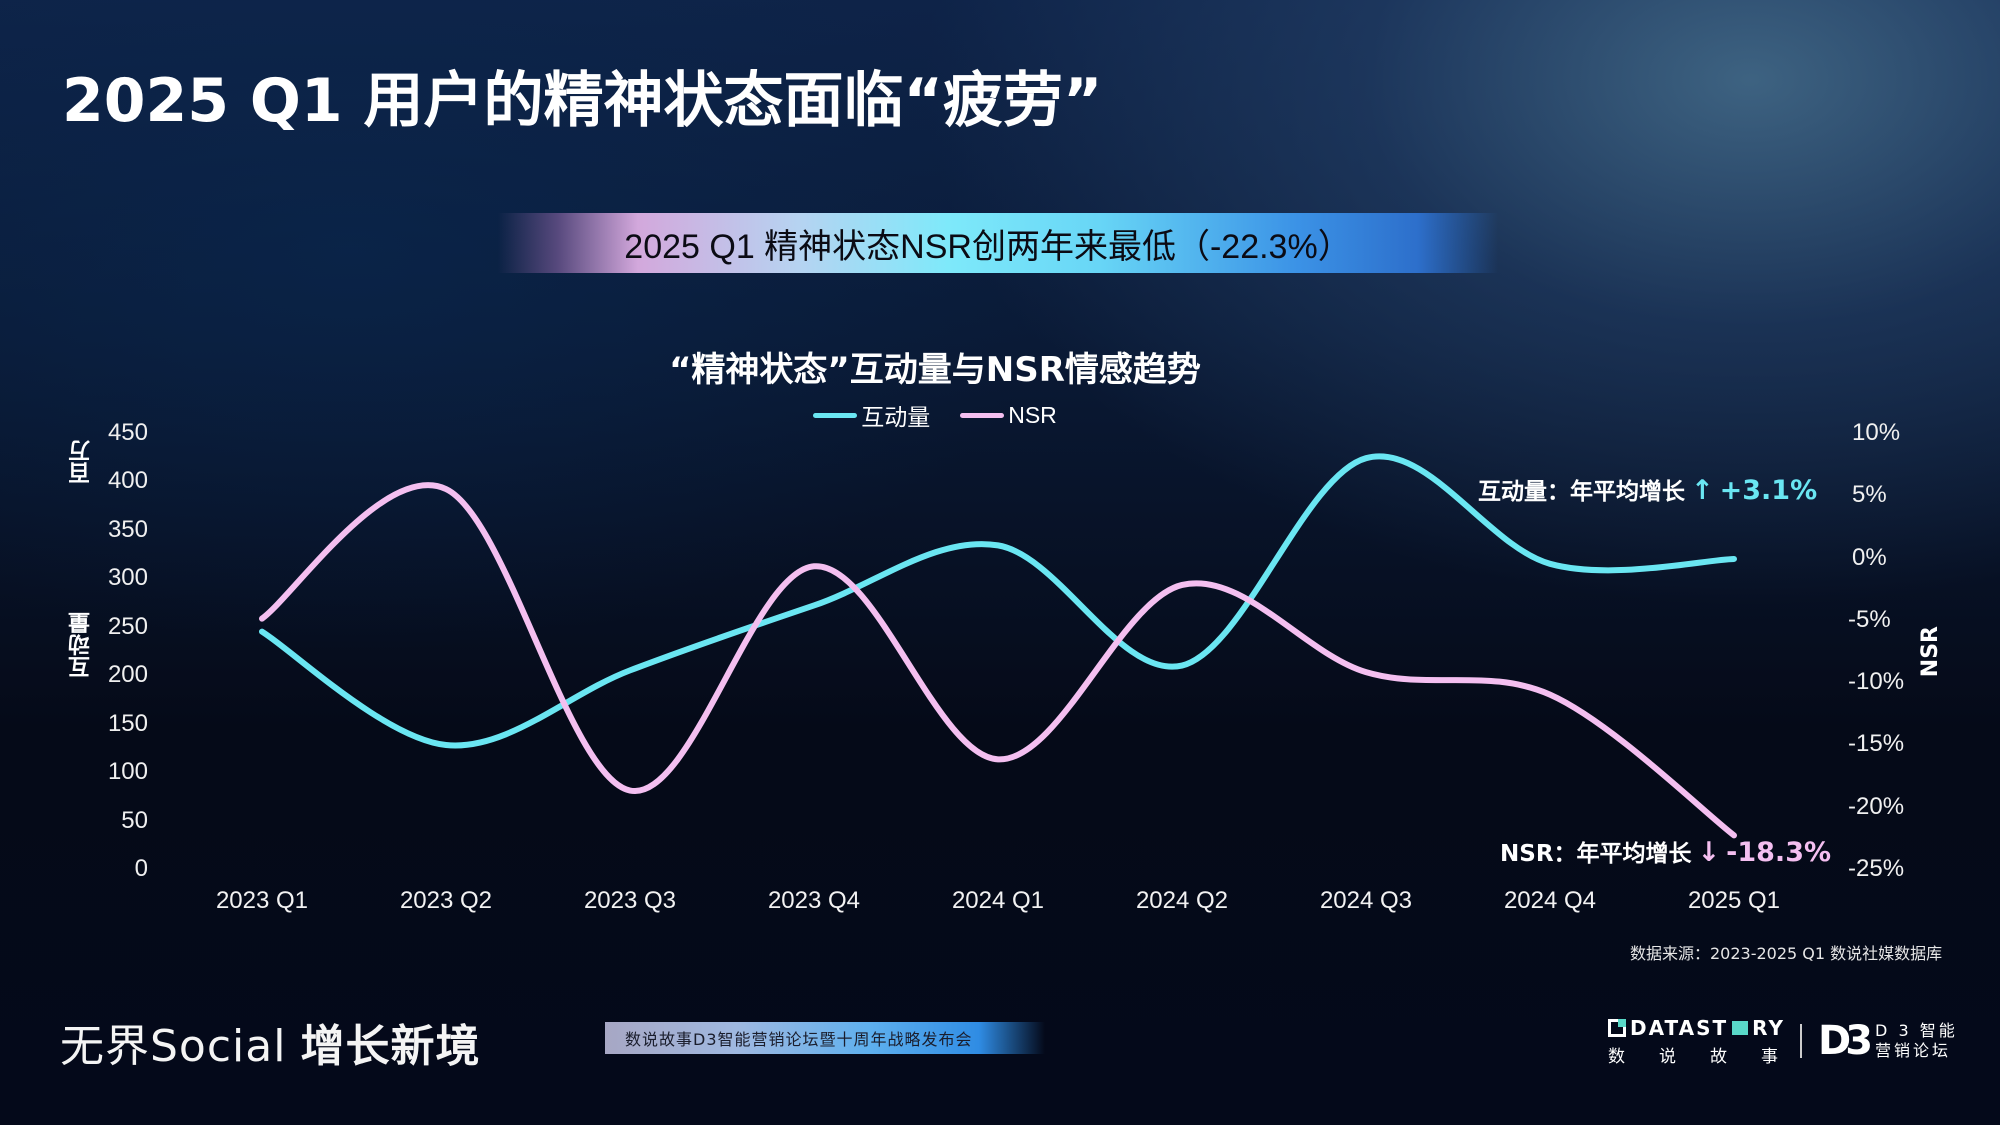 This screenshot has width=2000, height=1125. Describe the element at coordinates (1616, 1057) in the screenshot. I see `logo-cn-char: 数` at that location.